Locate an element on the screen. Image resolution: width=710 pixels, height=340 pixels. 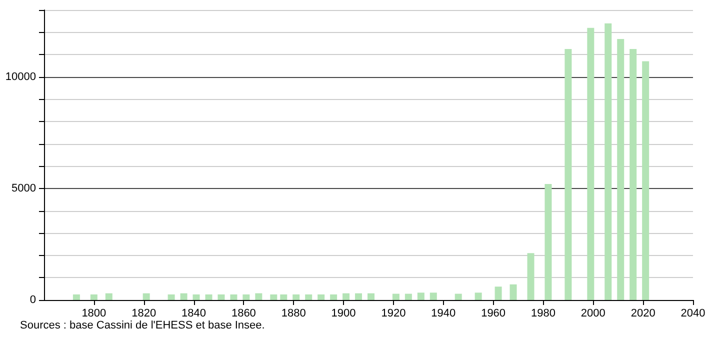
x-tick-label: 2020 is located at coordinates (643, 314).